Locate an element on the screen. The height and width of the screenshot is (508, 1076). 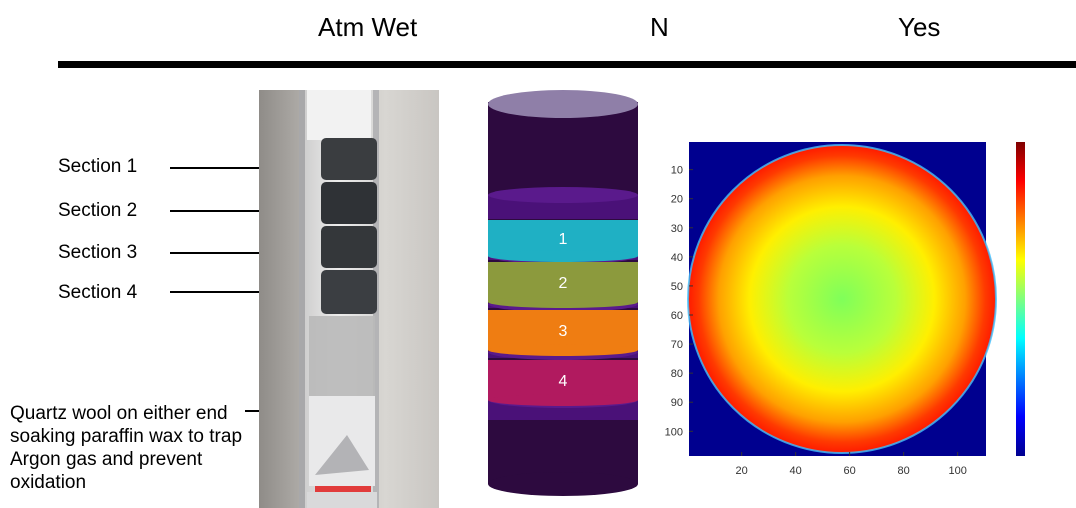
x-tick-20: 20 is located at coordinates (742, 471).